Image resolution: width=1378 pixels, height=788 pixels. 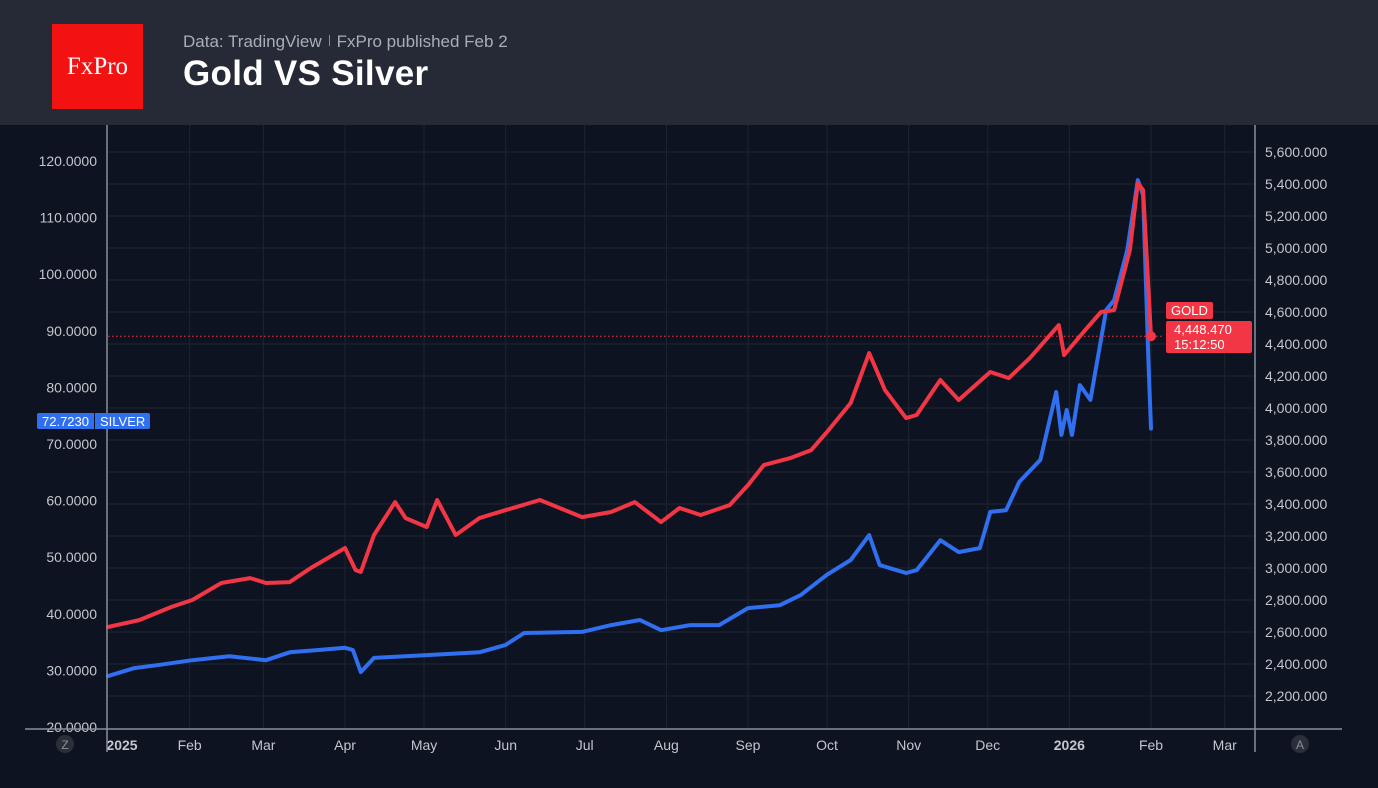 What do you see at coordinates (1296, 504) in the screenshot?
I see `right-axis-tick-label: 3,400.000` at bounding box center [1296, 504].